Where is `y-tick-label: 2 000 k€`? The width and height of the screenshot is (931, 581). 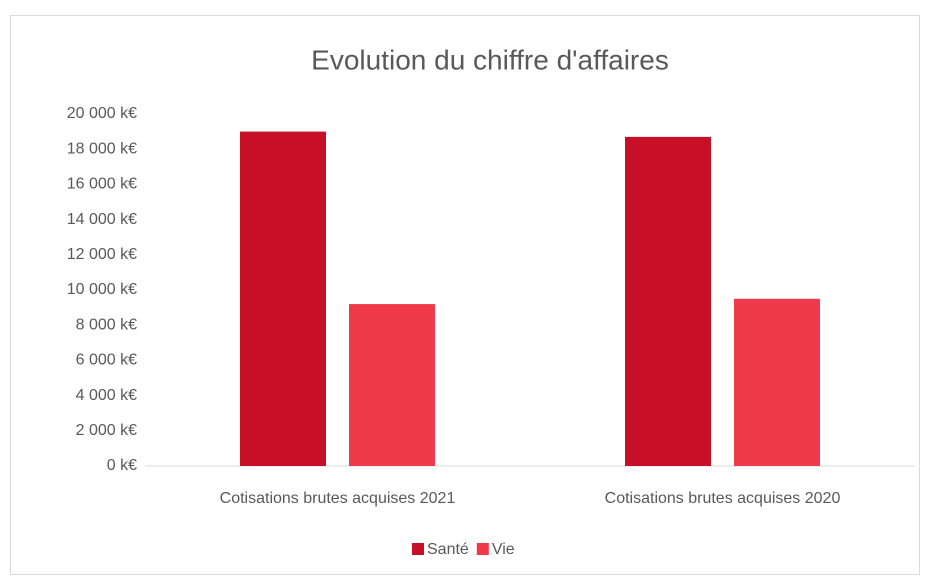 y-tick-label: 2 000 k€ is located at coordinates (106, 430).